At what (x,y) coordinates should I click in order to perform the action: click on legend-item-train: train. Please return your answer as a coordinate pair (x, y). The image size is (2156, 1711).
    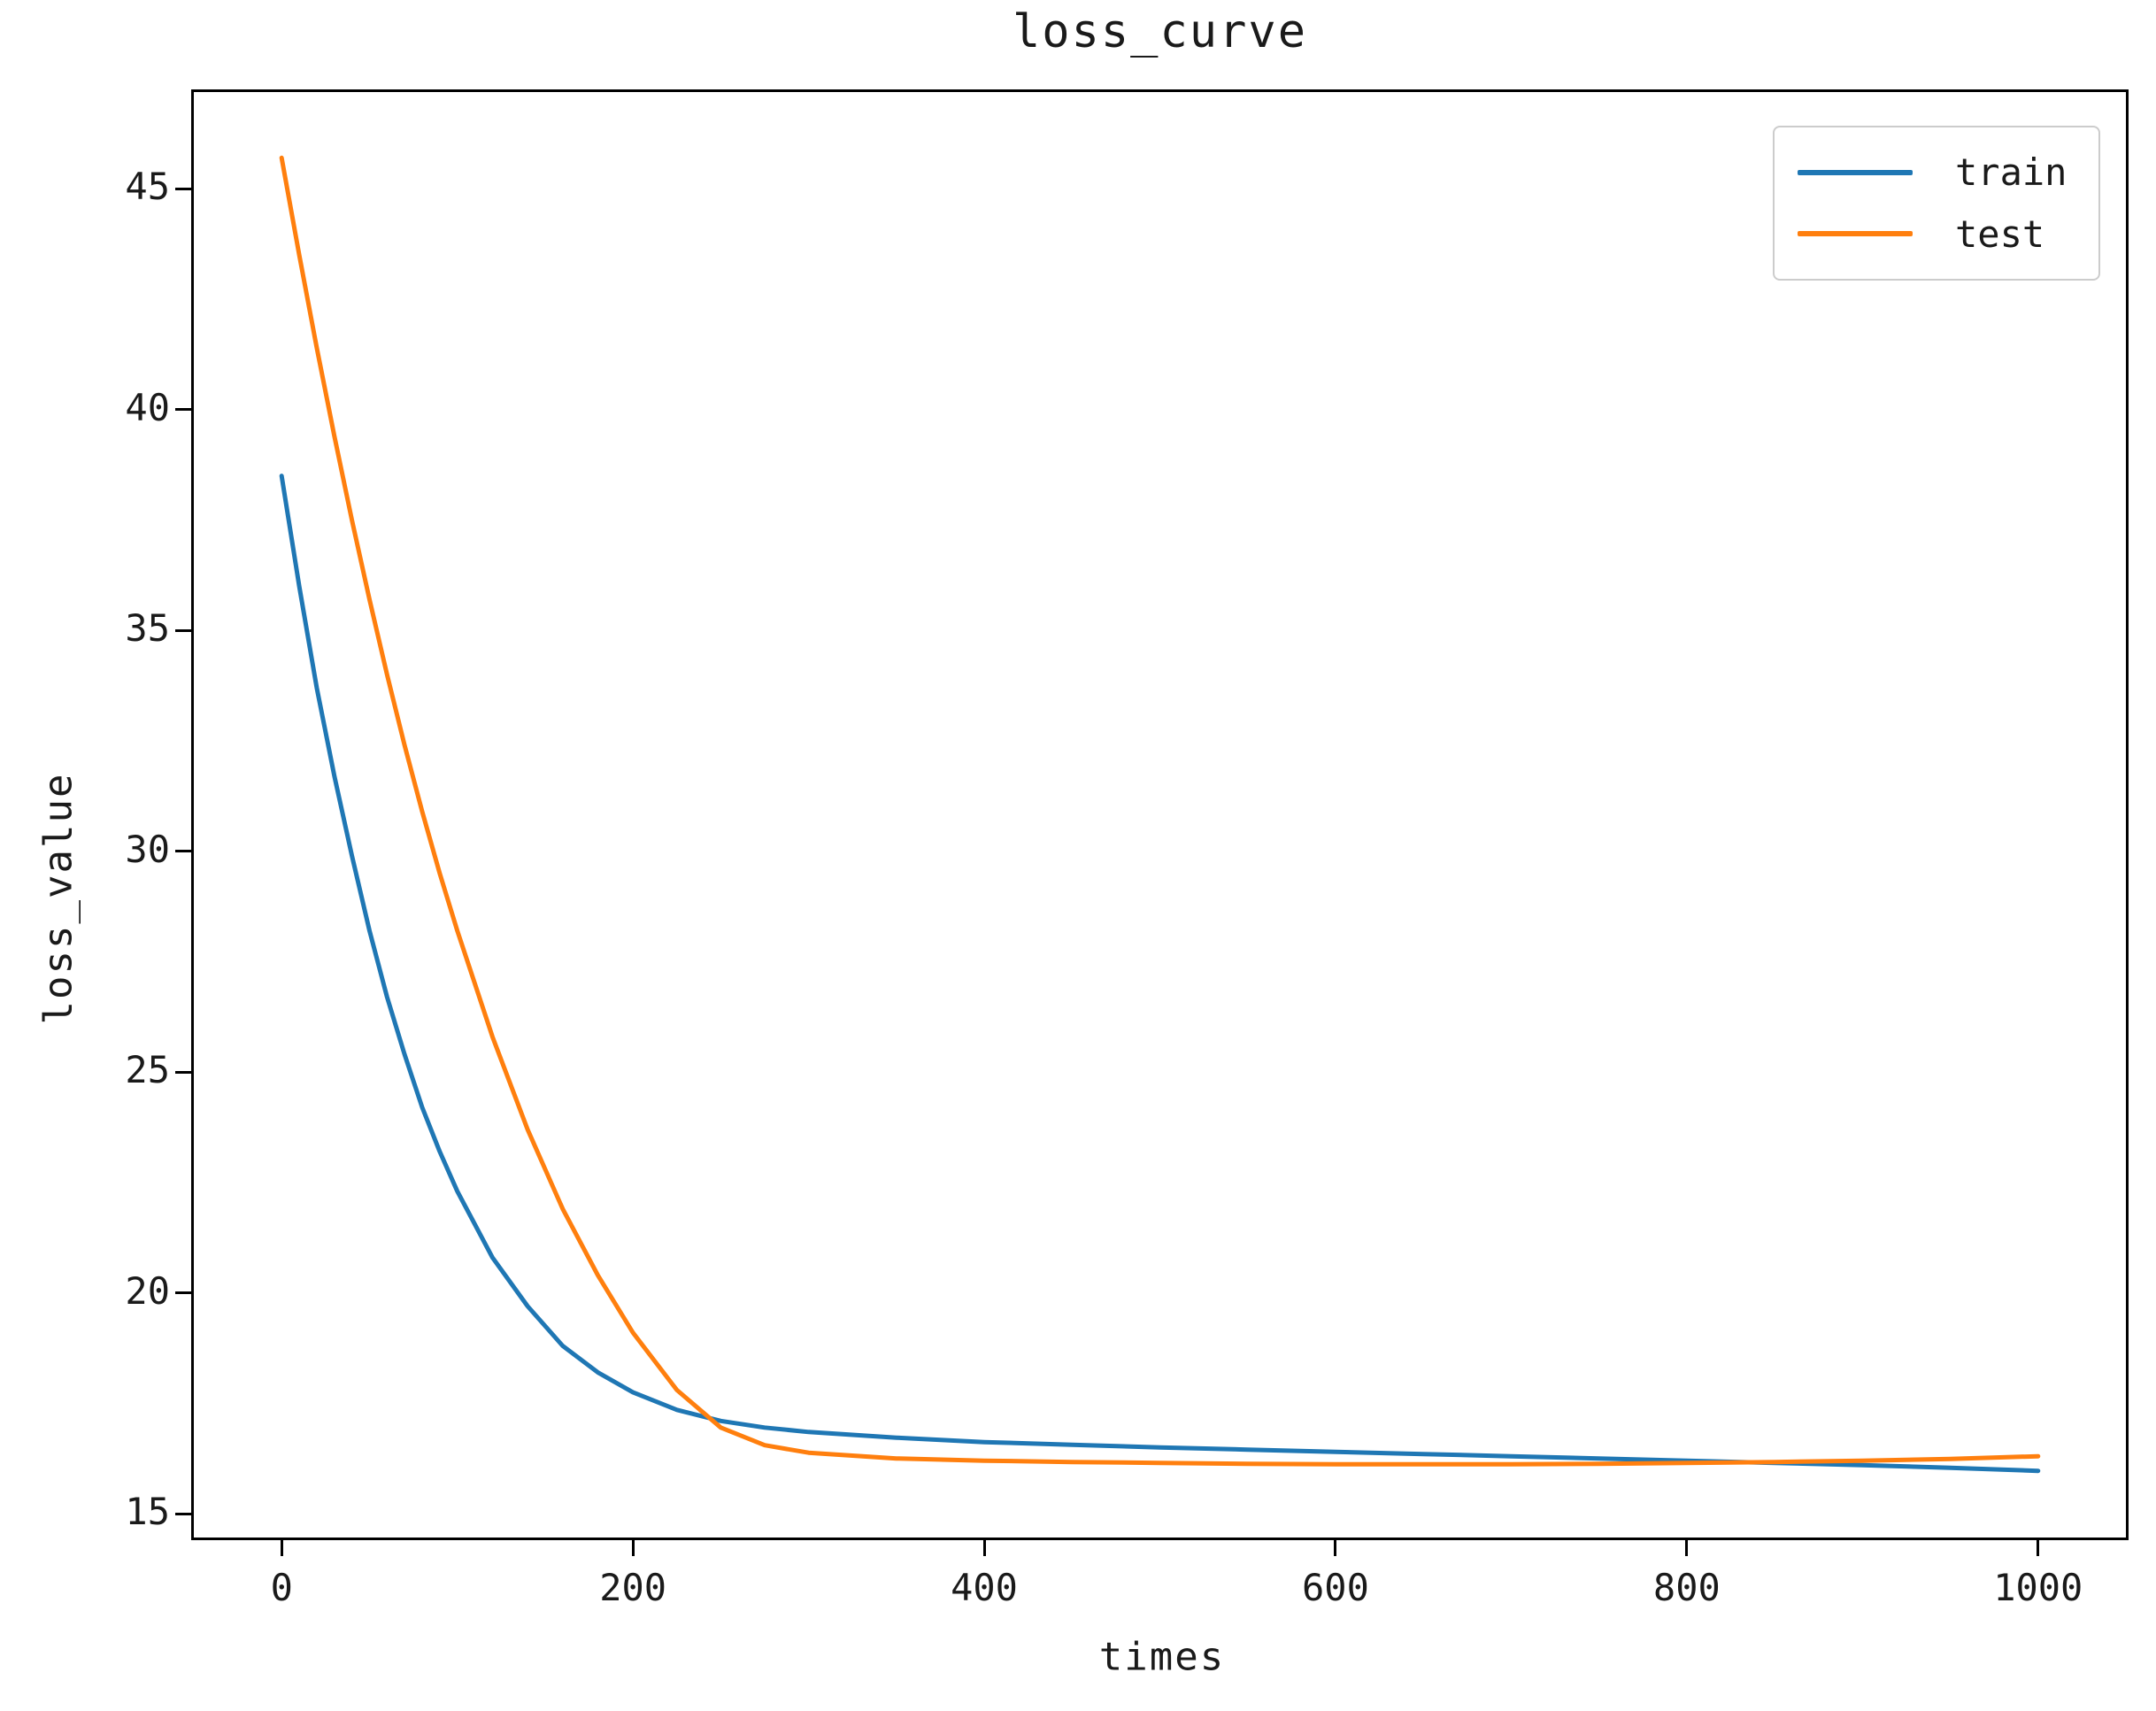
    Looking at the image, I should click on (1948, 172).